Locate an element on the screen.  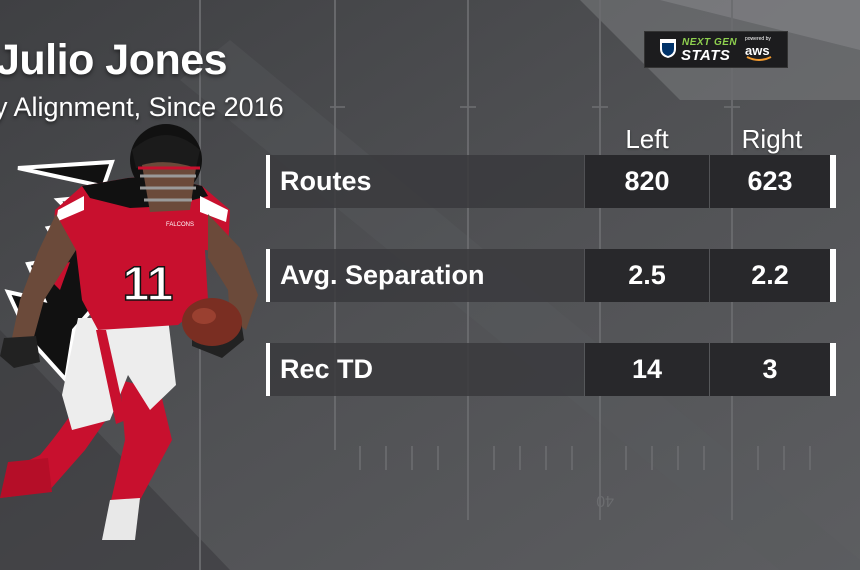
row-label: Rec TD is located at coordinates (327, 369).